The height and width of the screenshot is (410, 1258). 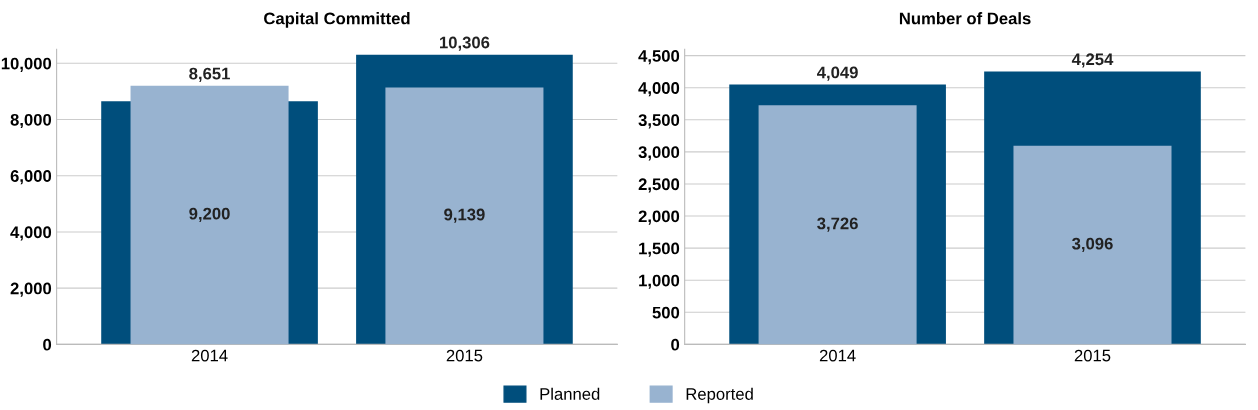 What do you see at coordinates (209, 74) in the screenshot?
I see `data-label: 8,651` at bounding box center [209, 74].